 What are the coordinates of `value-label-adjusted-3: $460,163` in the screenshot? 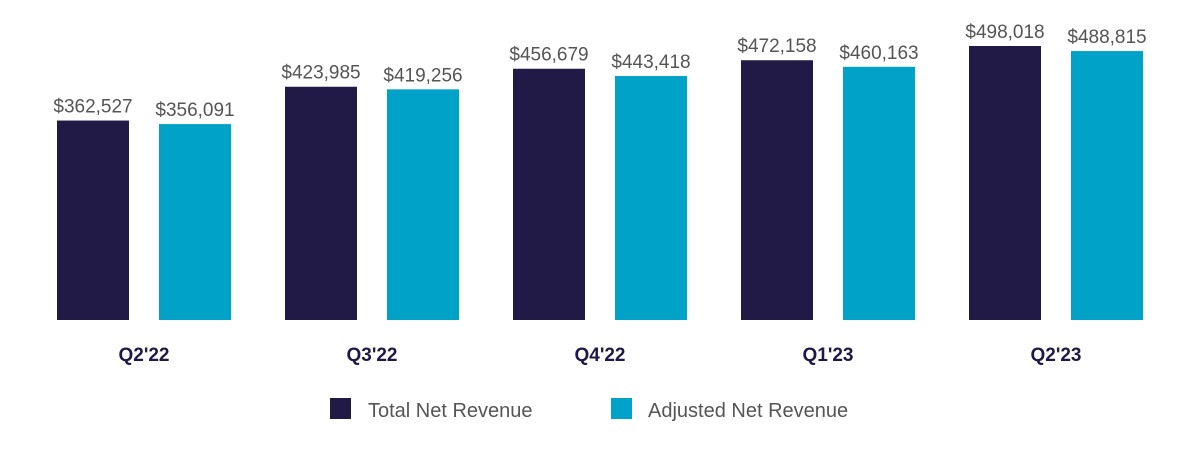 It's located at (878, 53).